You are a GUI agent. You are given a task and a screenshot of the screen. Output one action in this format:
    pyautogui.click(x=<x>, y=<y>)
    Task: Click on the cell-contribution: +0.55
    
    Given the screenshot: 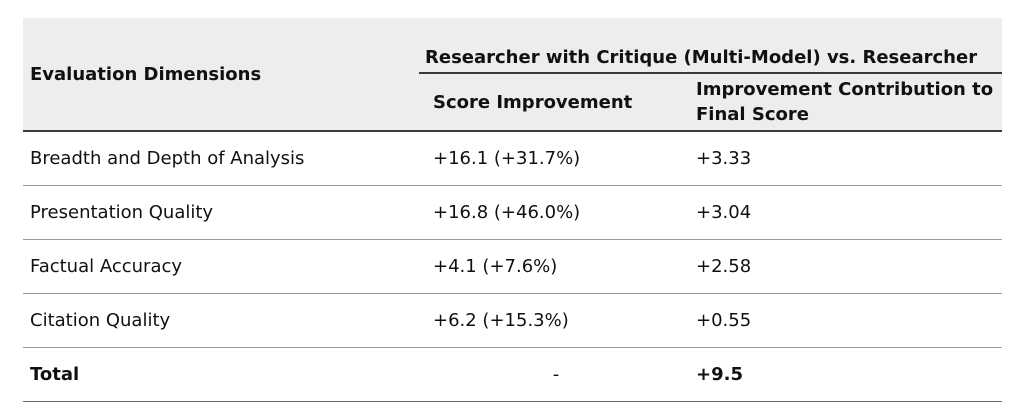 What is the action you would take?
    pyautogui.click(x=848, y=320)
    